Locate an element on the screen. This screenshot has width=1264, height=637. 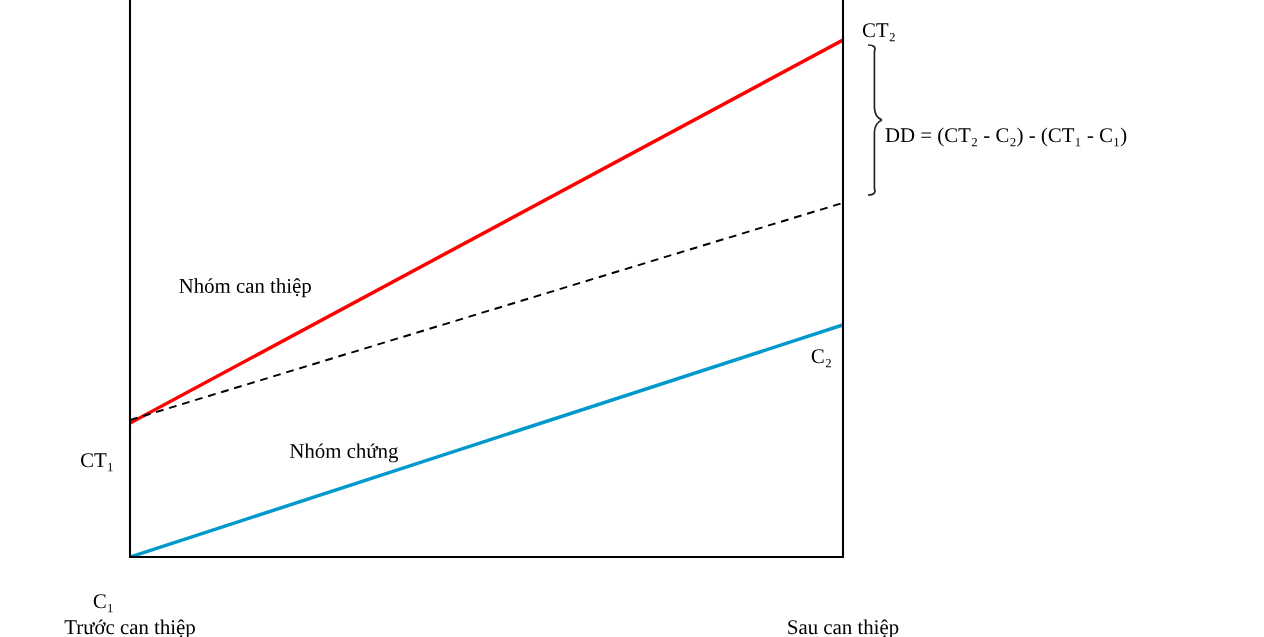
text: C₁ is located at coordinates (103, 603).